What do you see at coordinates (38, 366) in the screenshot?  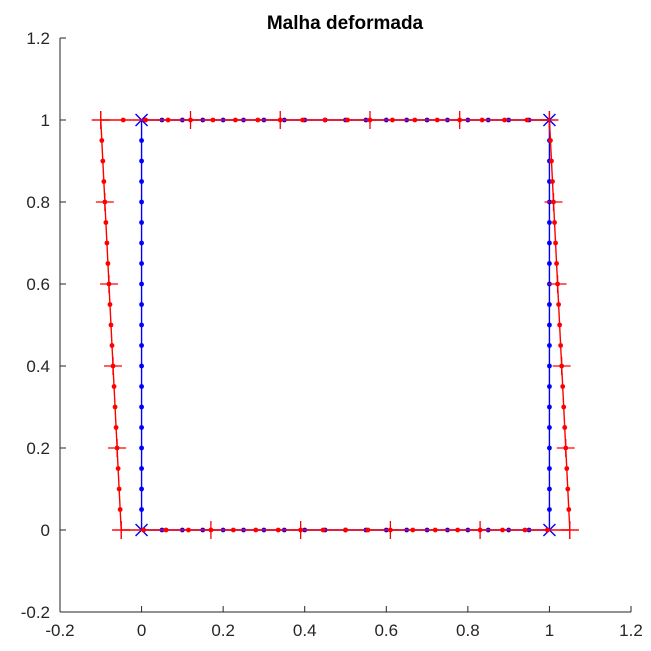 I see `y-tick-label: 0.4` at bounding box center [38, 366].